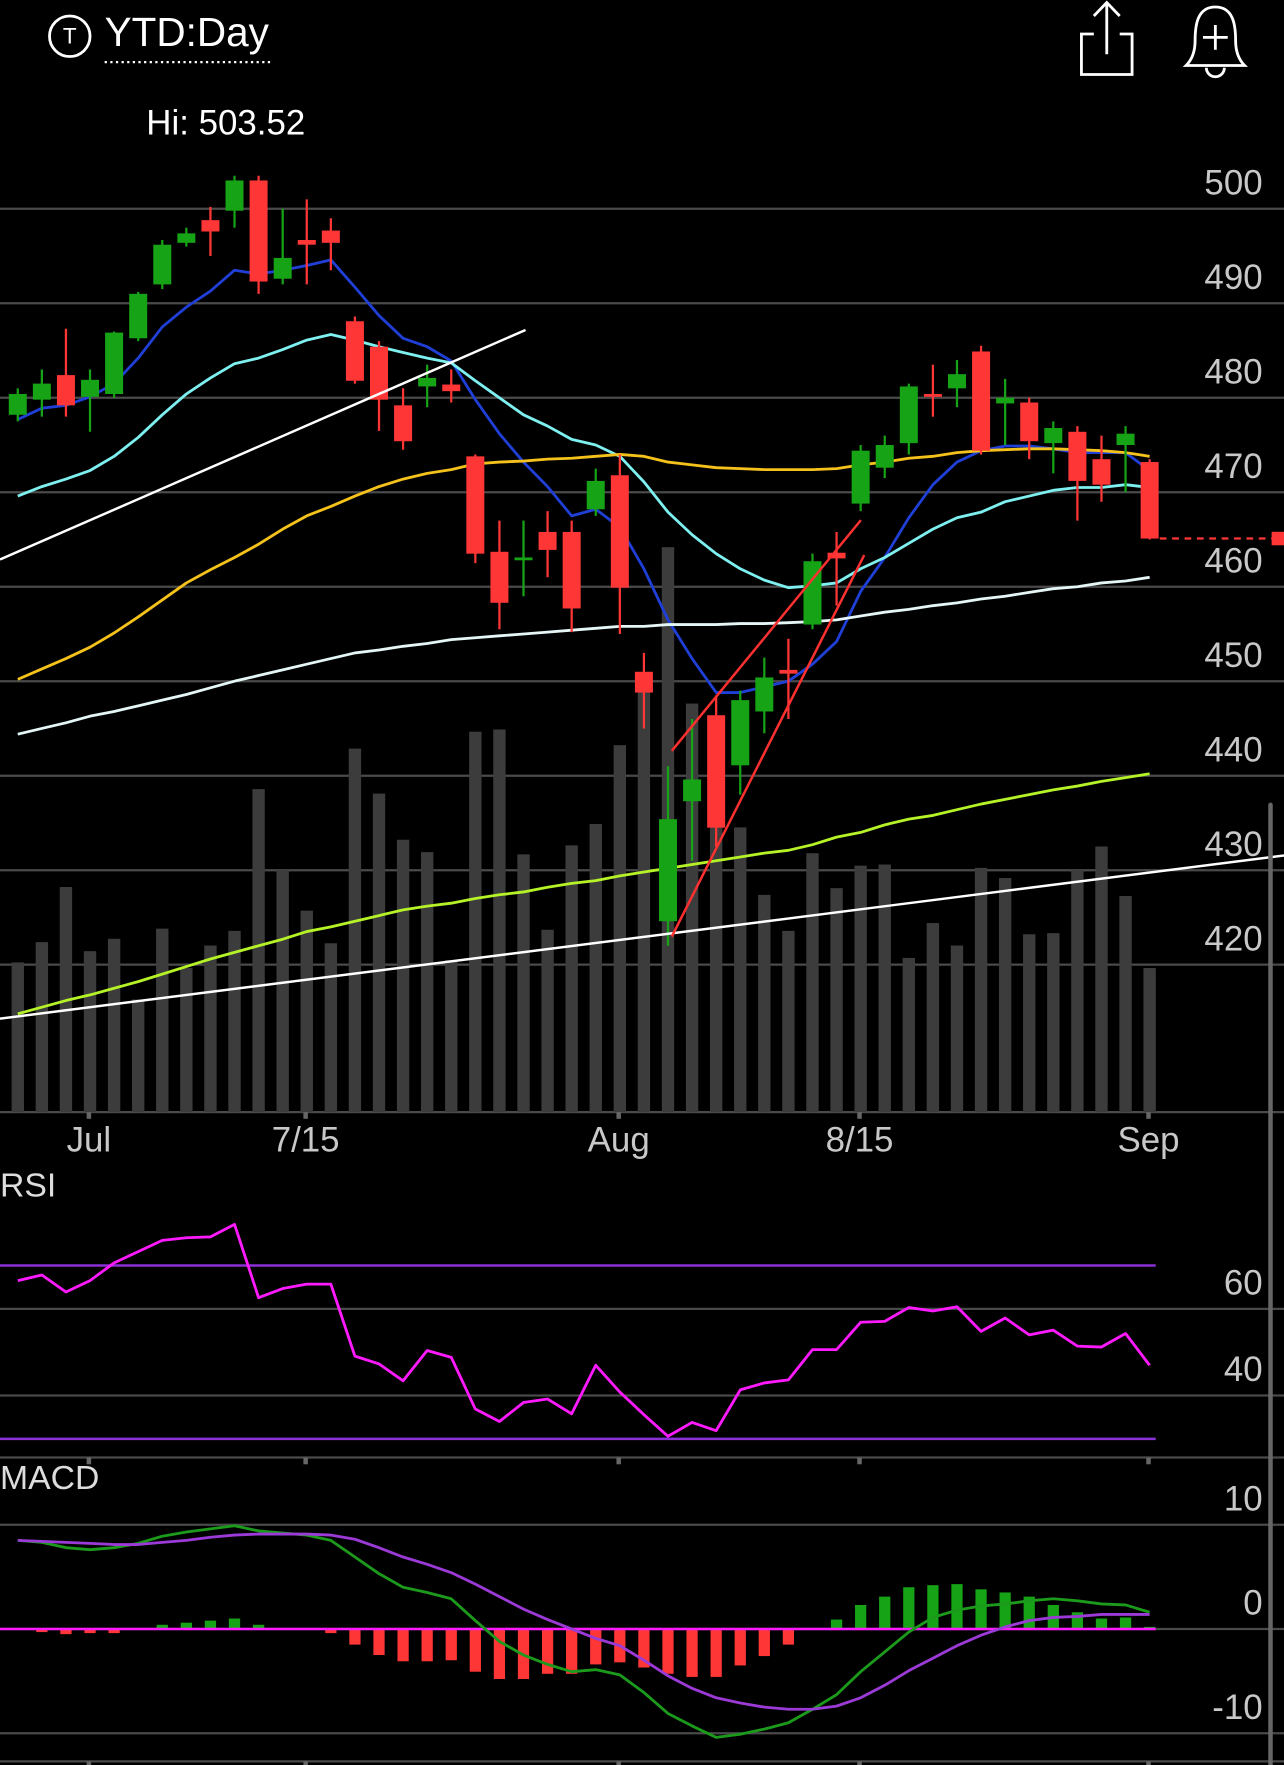  Describe the element at coordinates (860, 1140) in the screenshot. I see `x-tick-label: 8/15` at that location.